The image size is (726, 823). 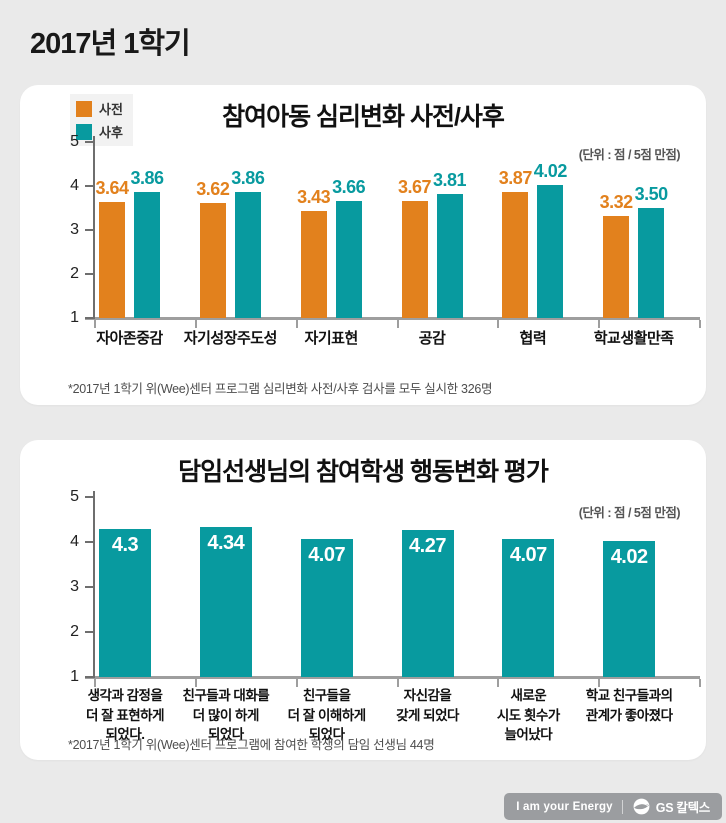 I want to click on category-label: 자신감을 갖게 되었다, so click(x=427, y=705).